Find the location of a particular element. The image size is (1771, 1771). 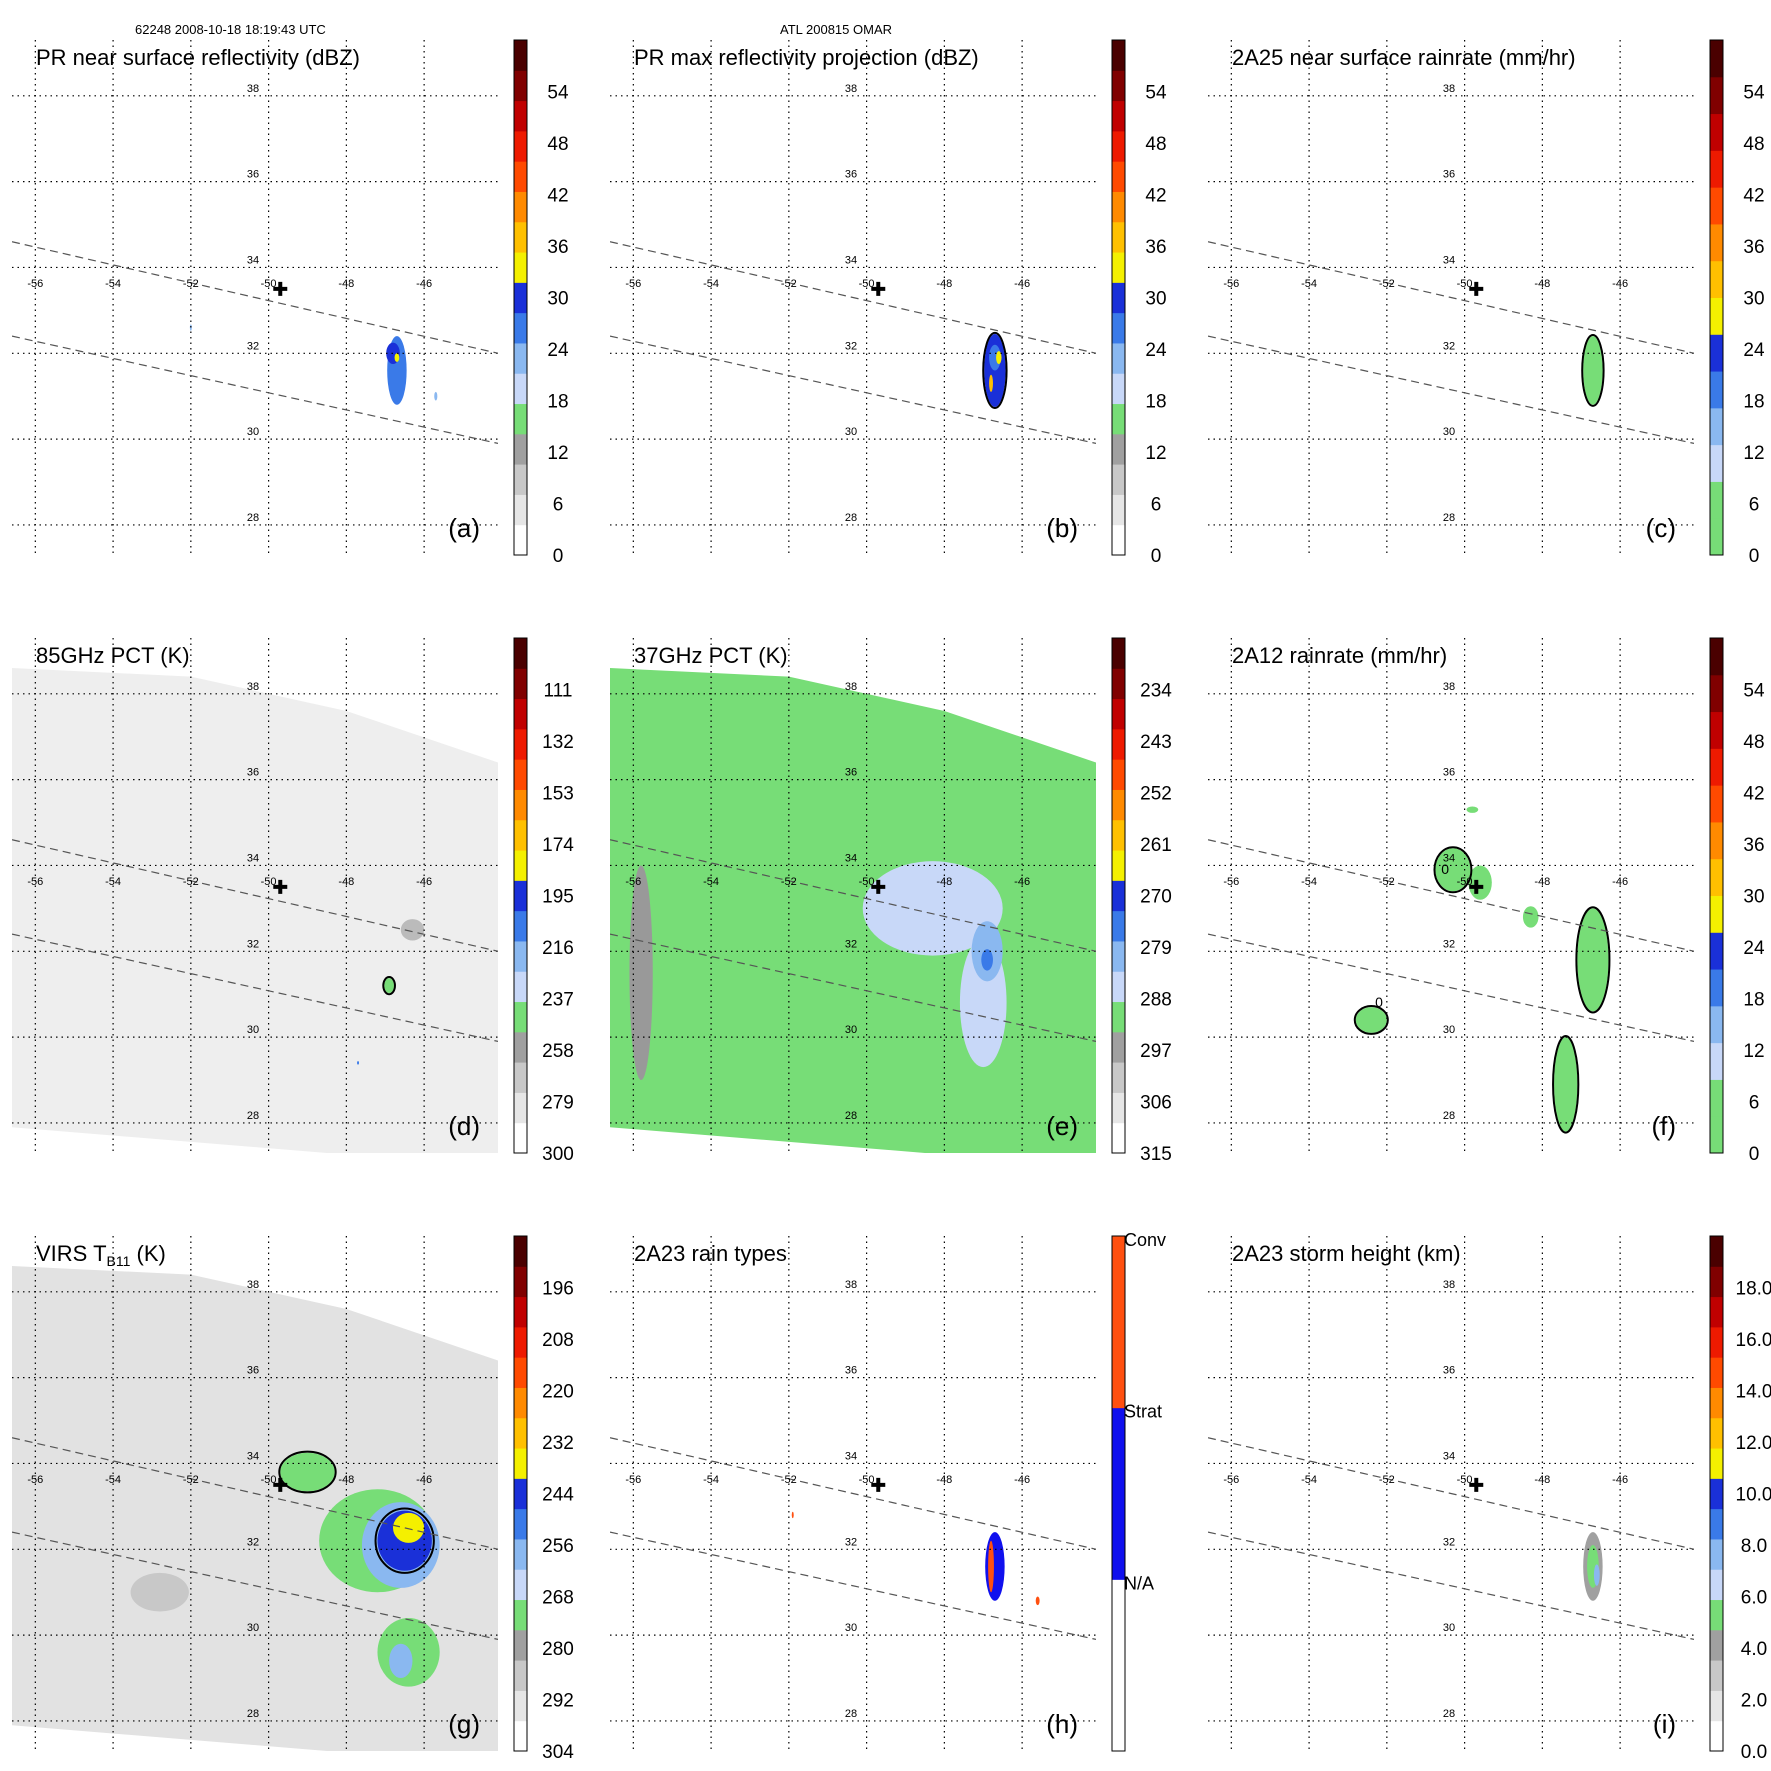

colorbar-tick-label: 16.0 is located at coordinates (1753, 1340).